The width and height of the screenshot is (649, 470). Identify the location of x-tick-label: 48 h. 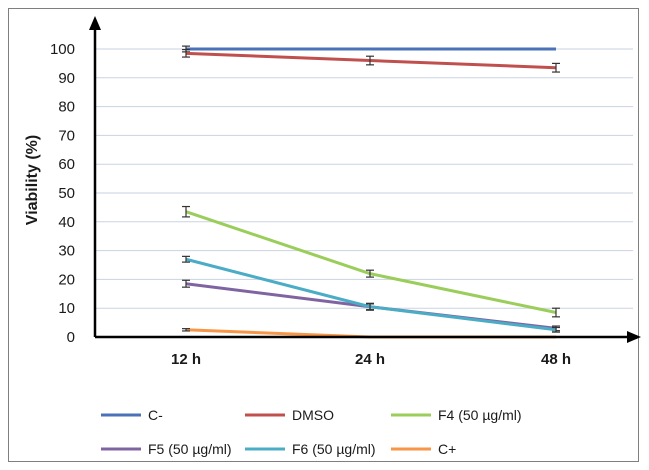
(556, 359).